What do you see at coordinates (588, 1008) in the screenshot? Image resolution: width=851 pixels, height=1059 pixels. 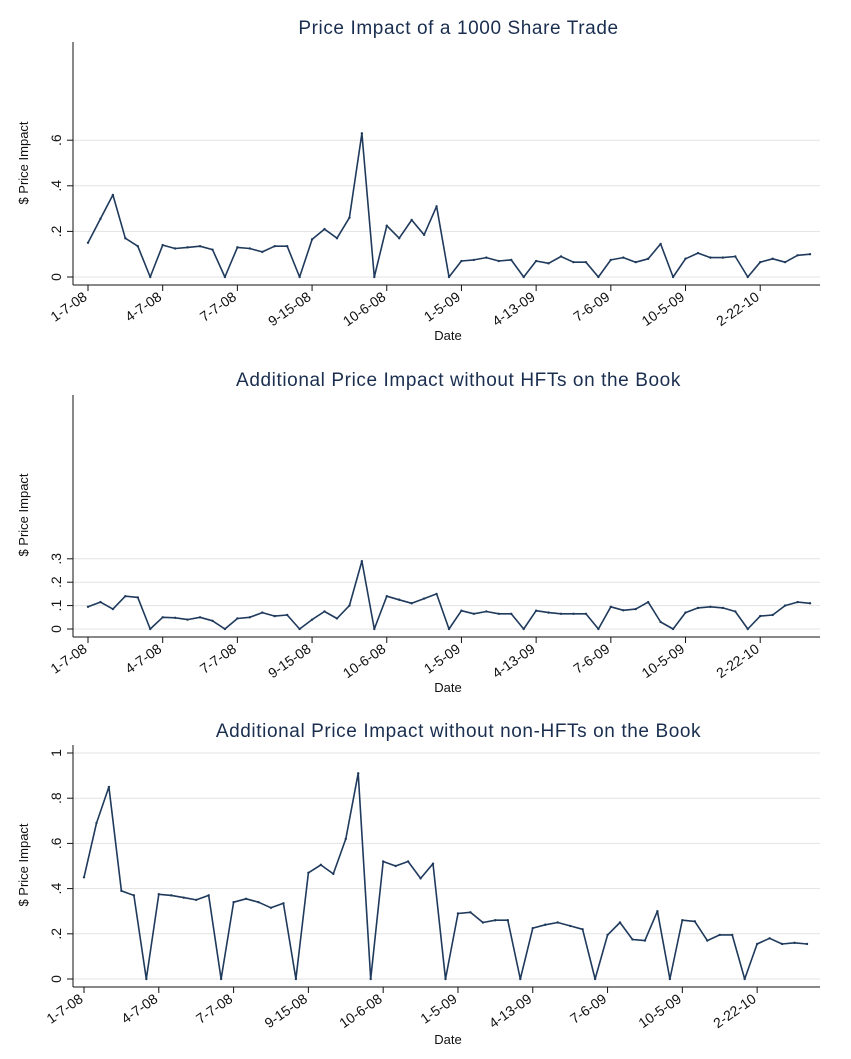 I see `x-tick-label: 7-6-09` at bounding box center [588, 1008].